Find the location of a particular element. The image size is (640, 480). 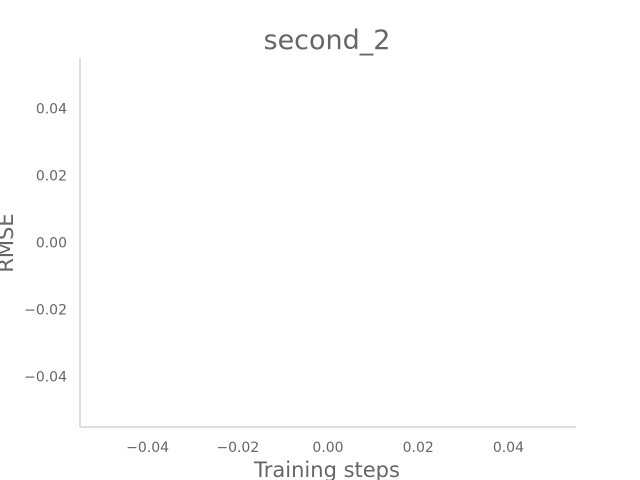

x-tick-label: 0.02 is located at coordinates (418, 448).